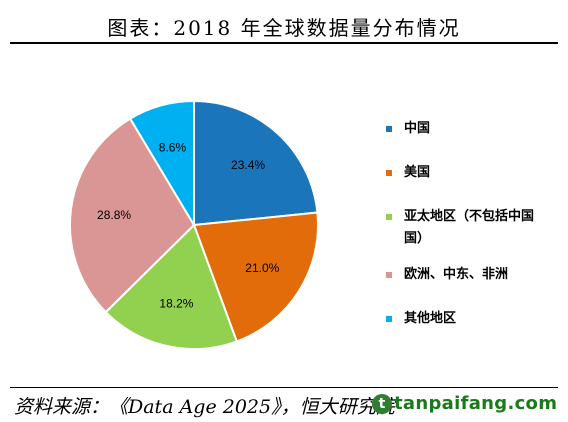 This screenshot has width=568, height=422. What do you see at coordinates (475, 319) in the screenshot?
I see `legend-item-5: 其他地区` at bounding box center [475, 319].